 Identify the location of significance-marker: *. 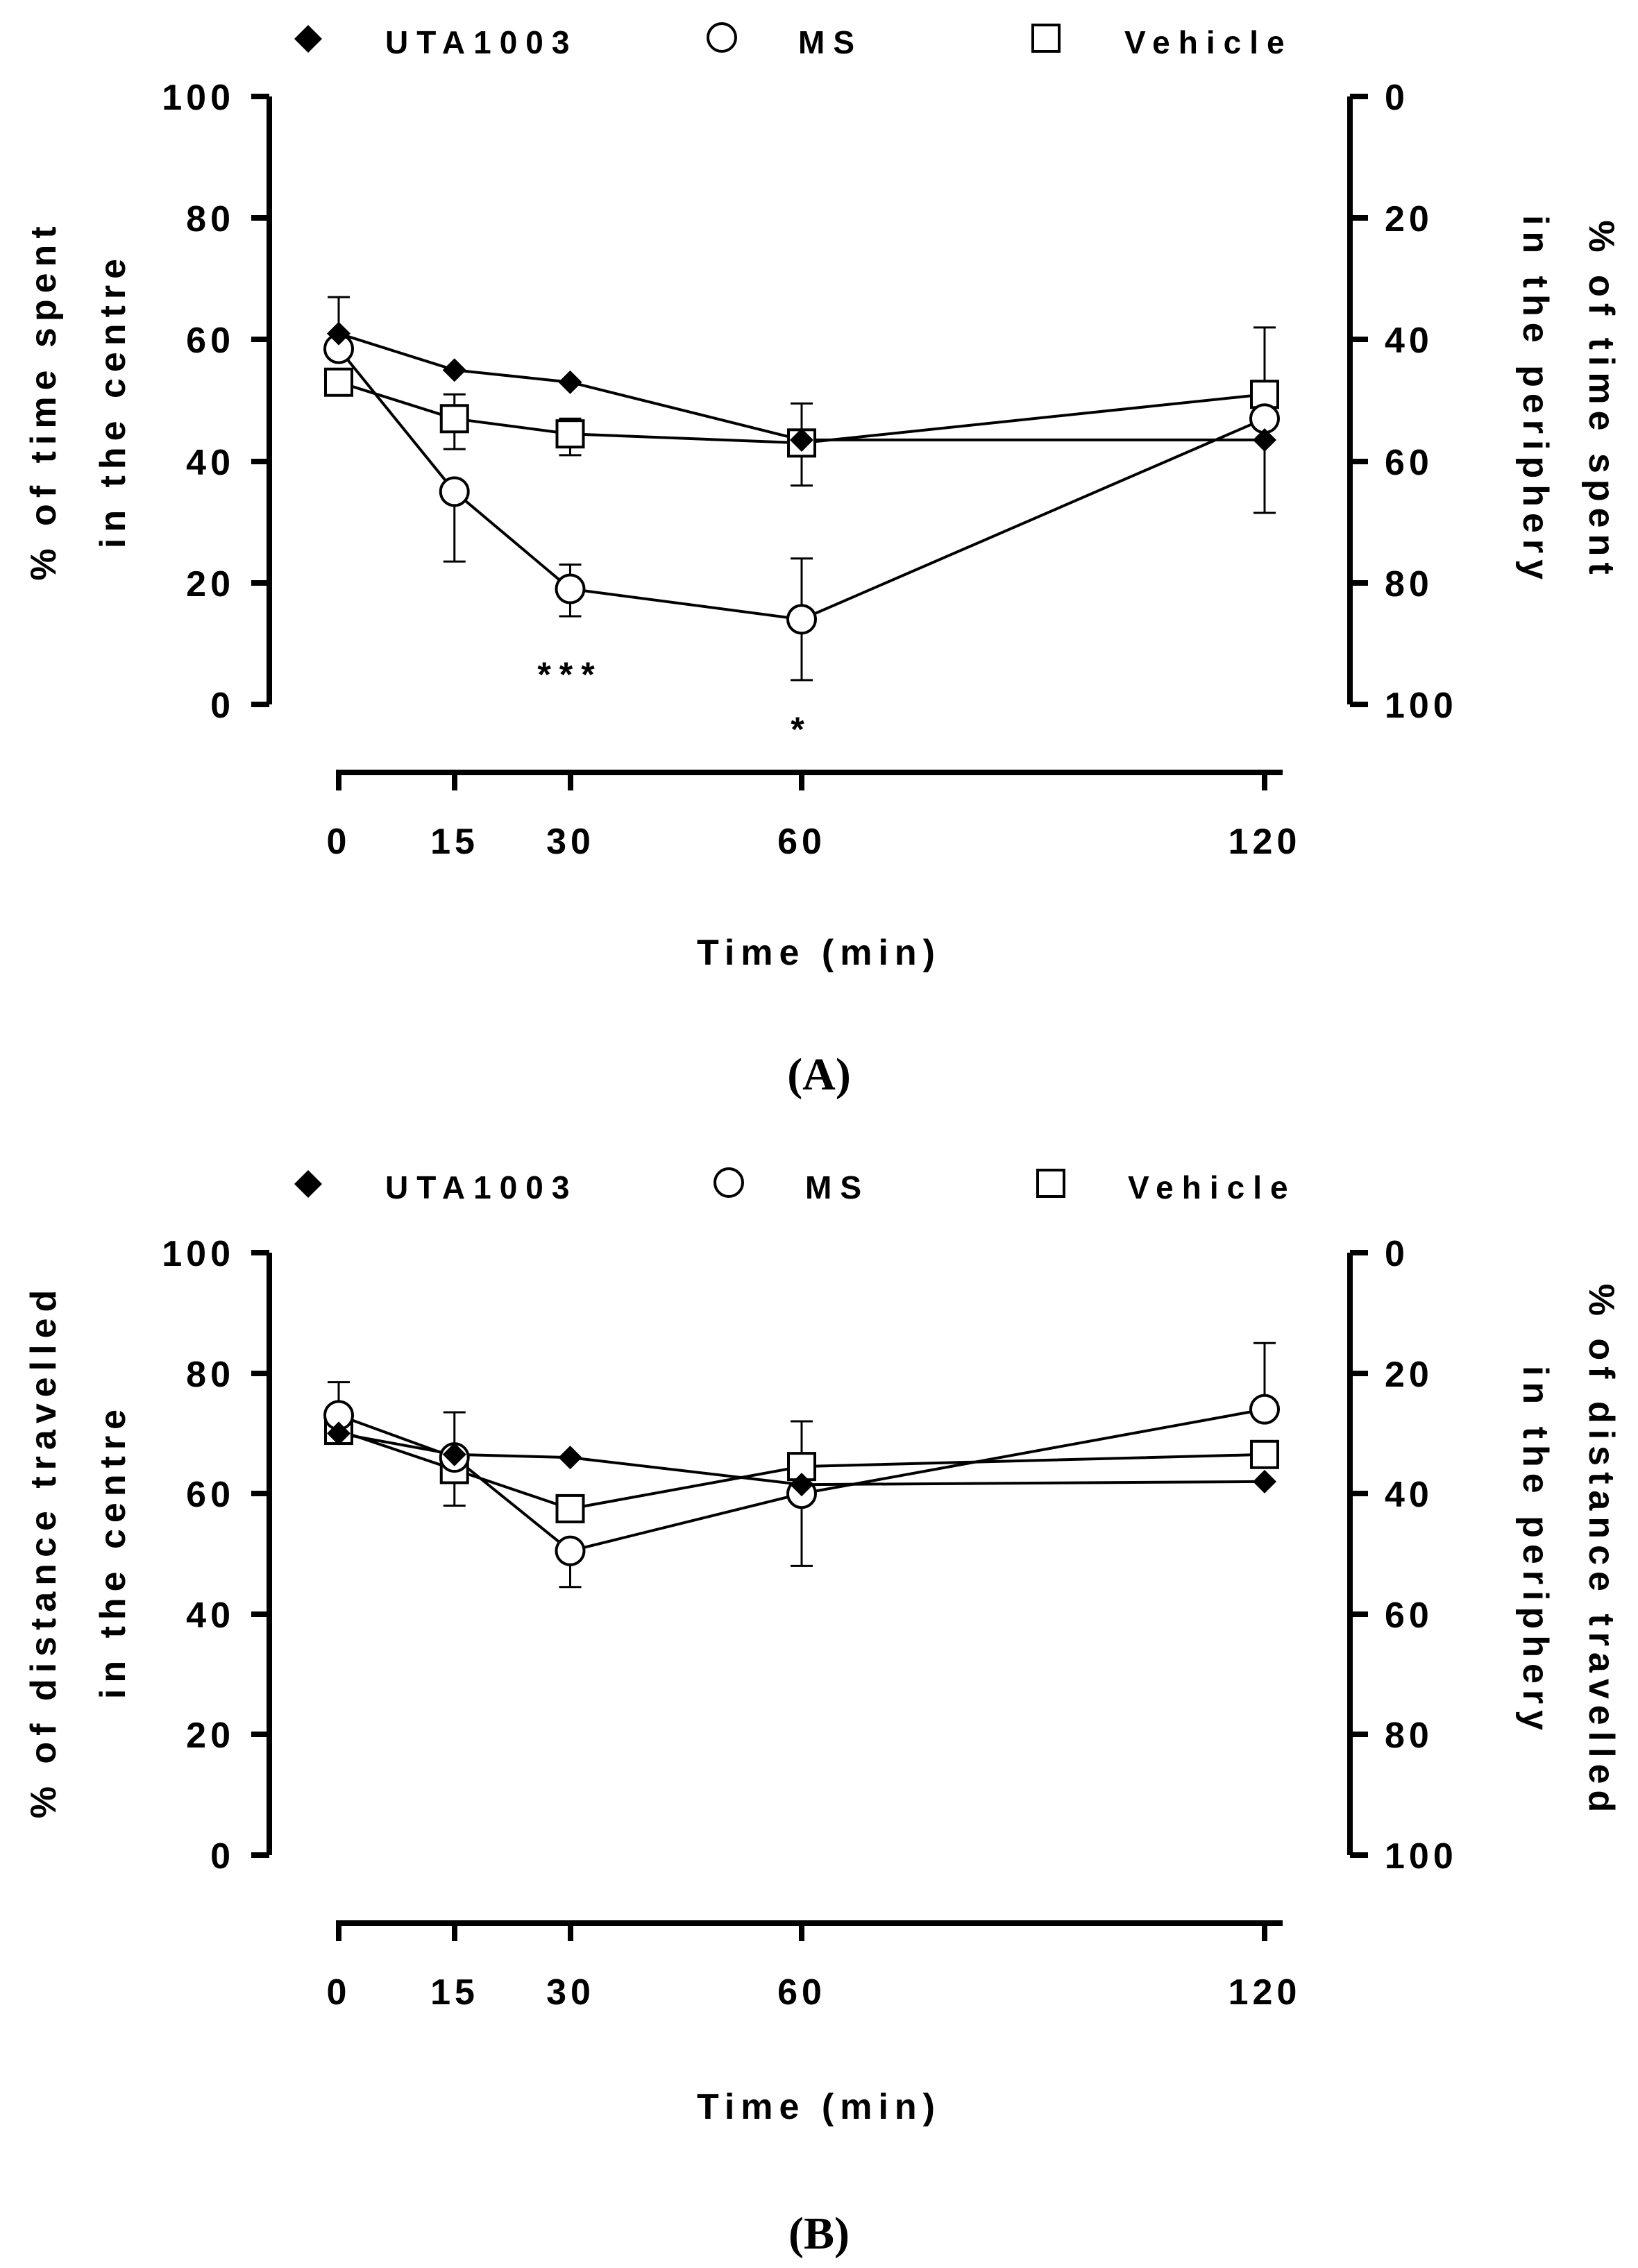
(801, 729).